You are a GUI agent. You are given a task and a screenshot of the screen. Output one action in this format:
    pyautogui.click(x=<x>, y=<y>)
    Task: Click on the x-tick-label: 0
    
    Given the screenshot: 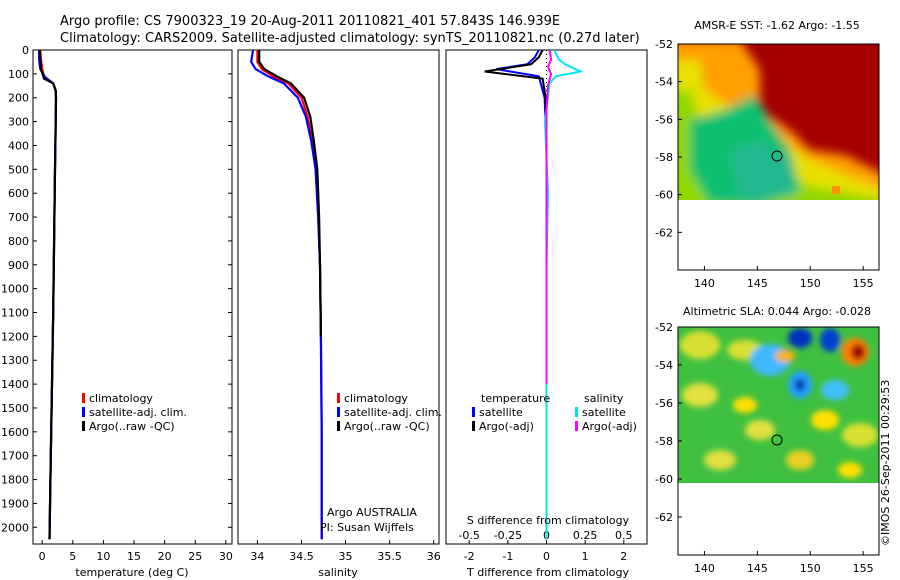 What is the action you would take?
    pyautogui.click(x=42, y=556)
    